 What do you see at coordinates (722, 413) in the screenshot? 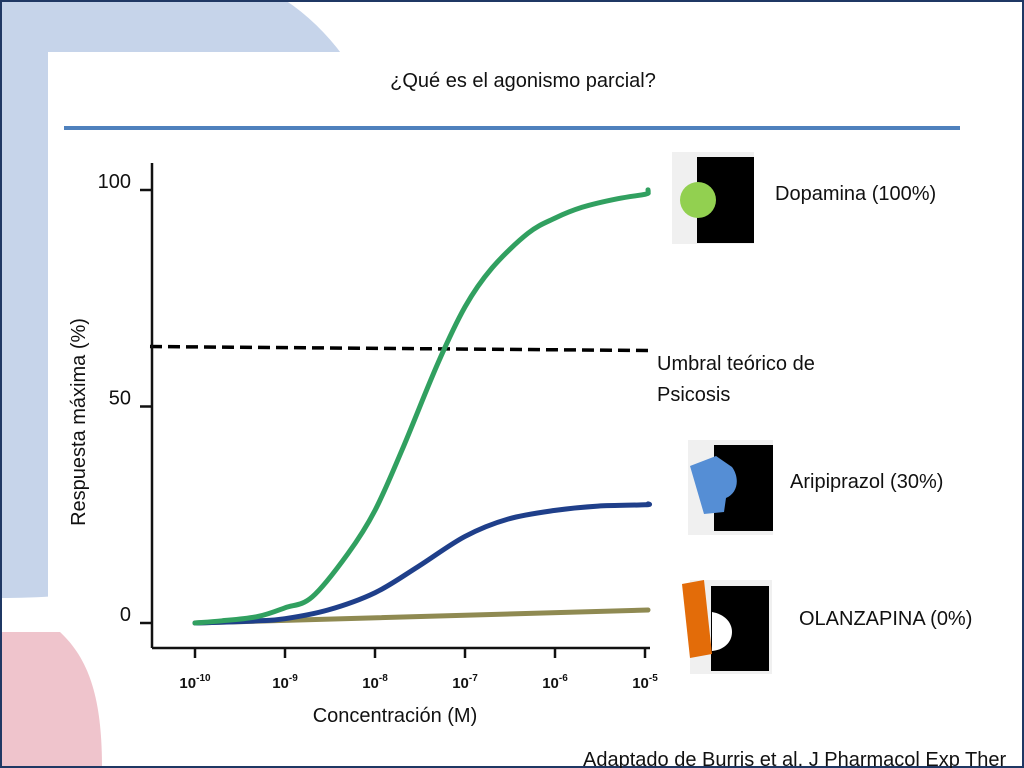
I see `legend-icons` at bounding box center [722, 413].